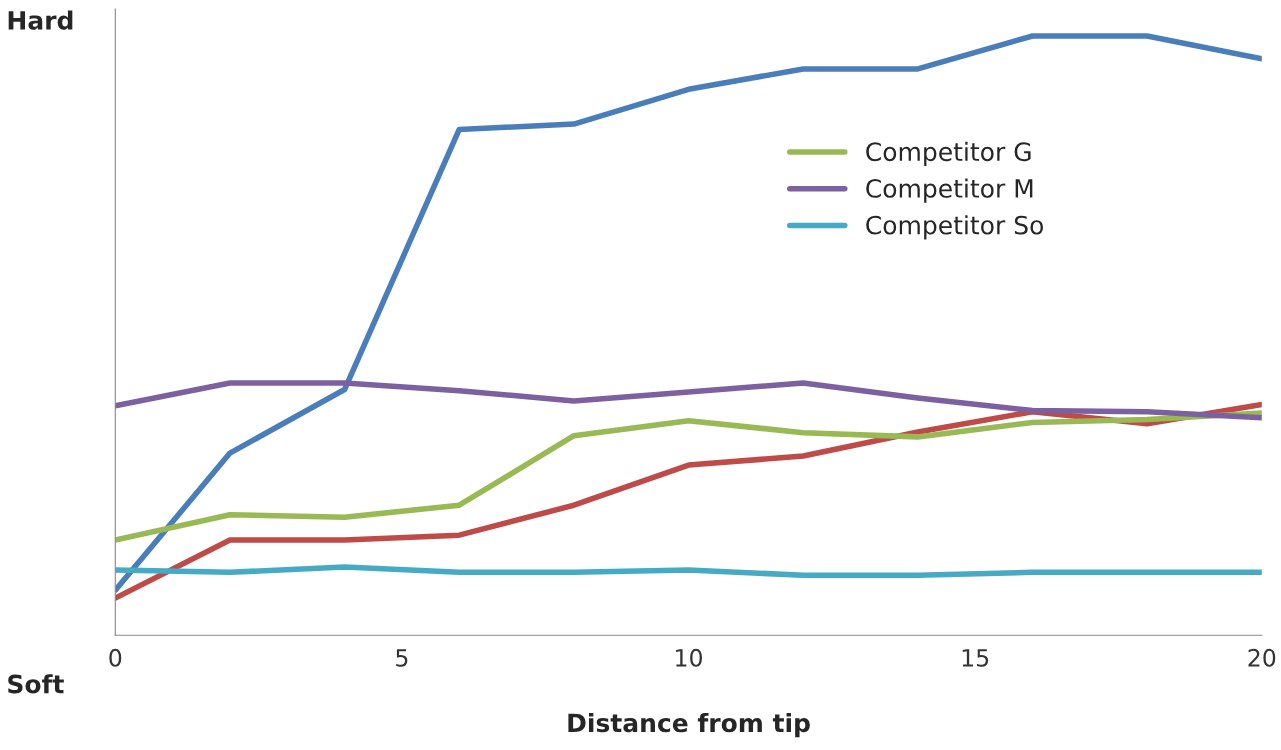 The width and height of the screenshot is (1281, 750). I want to click on x-tick-label: 10, so click(689, 657).